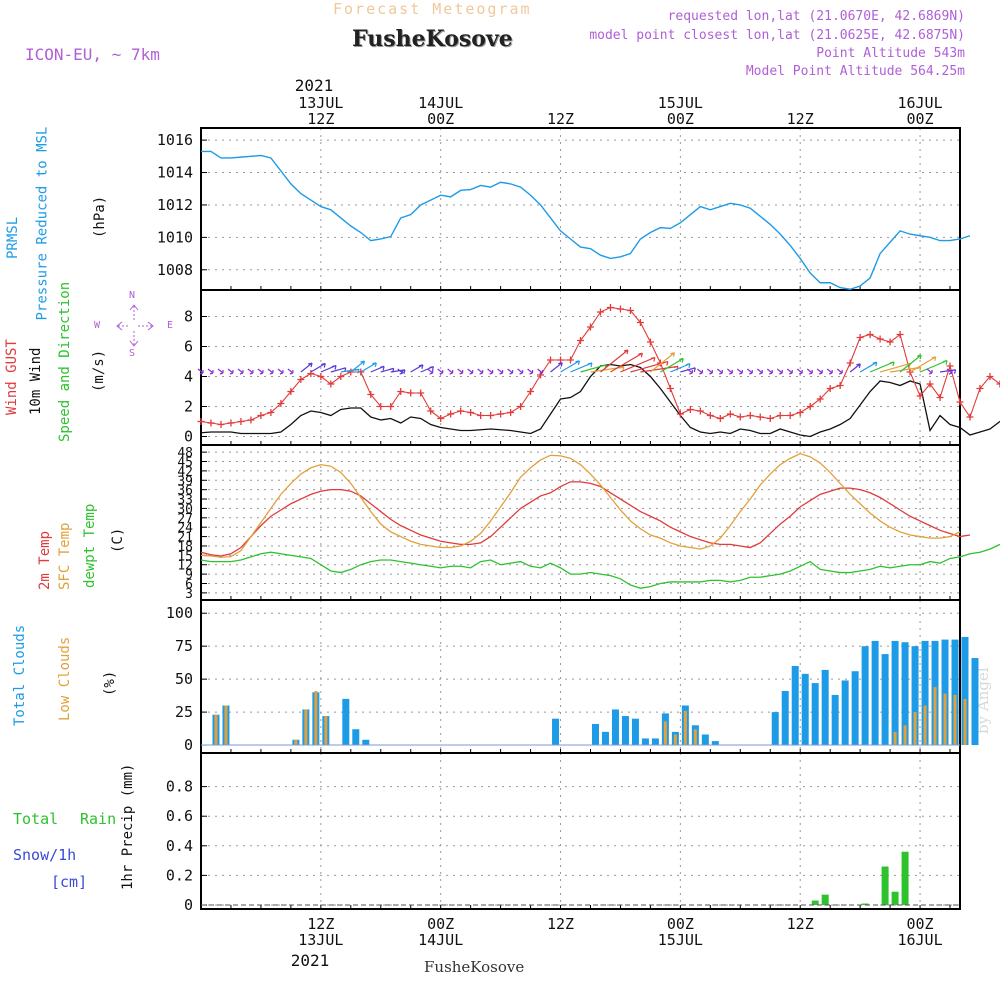 Image resolution: width=1000 pixels, height=1000 pixels. I want to click on time-tick-line, so click(561, 940).